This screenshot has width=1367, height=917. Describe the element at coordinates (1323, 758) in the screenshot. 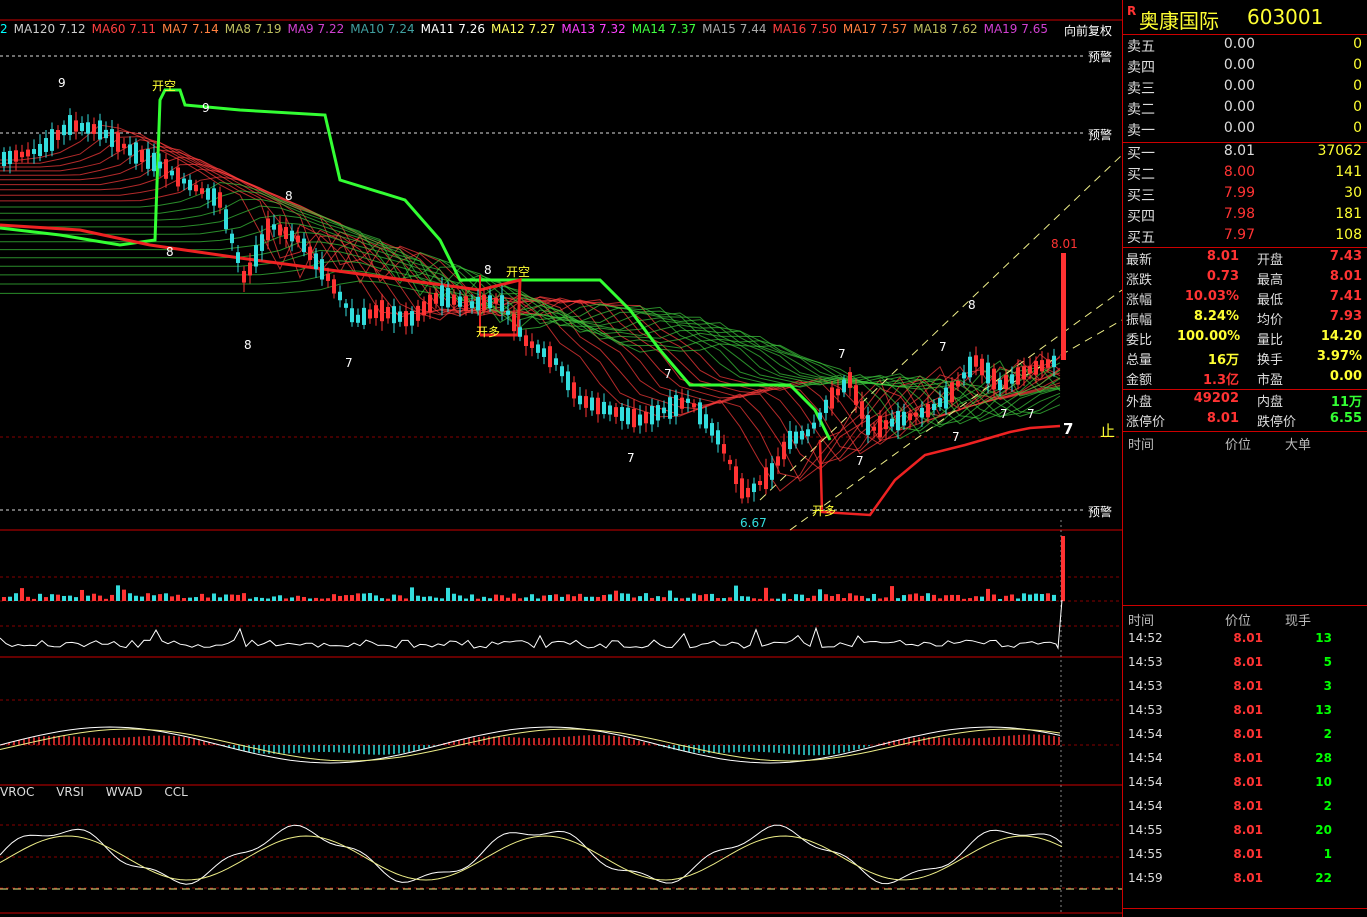

I see `tick-volume: 28` at that location.